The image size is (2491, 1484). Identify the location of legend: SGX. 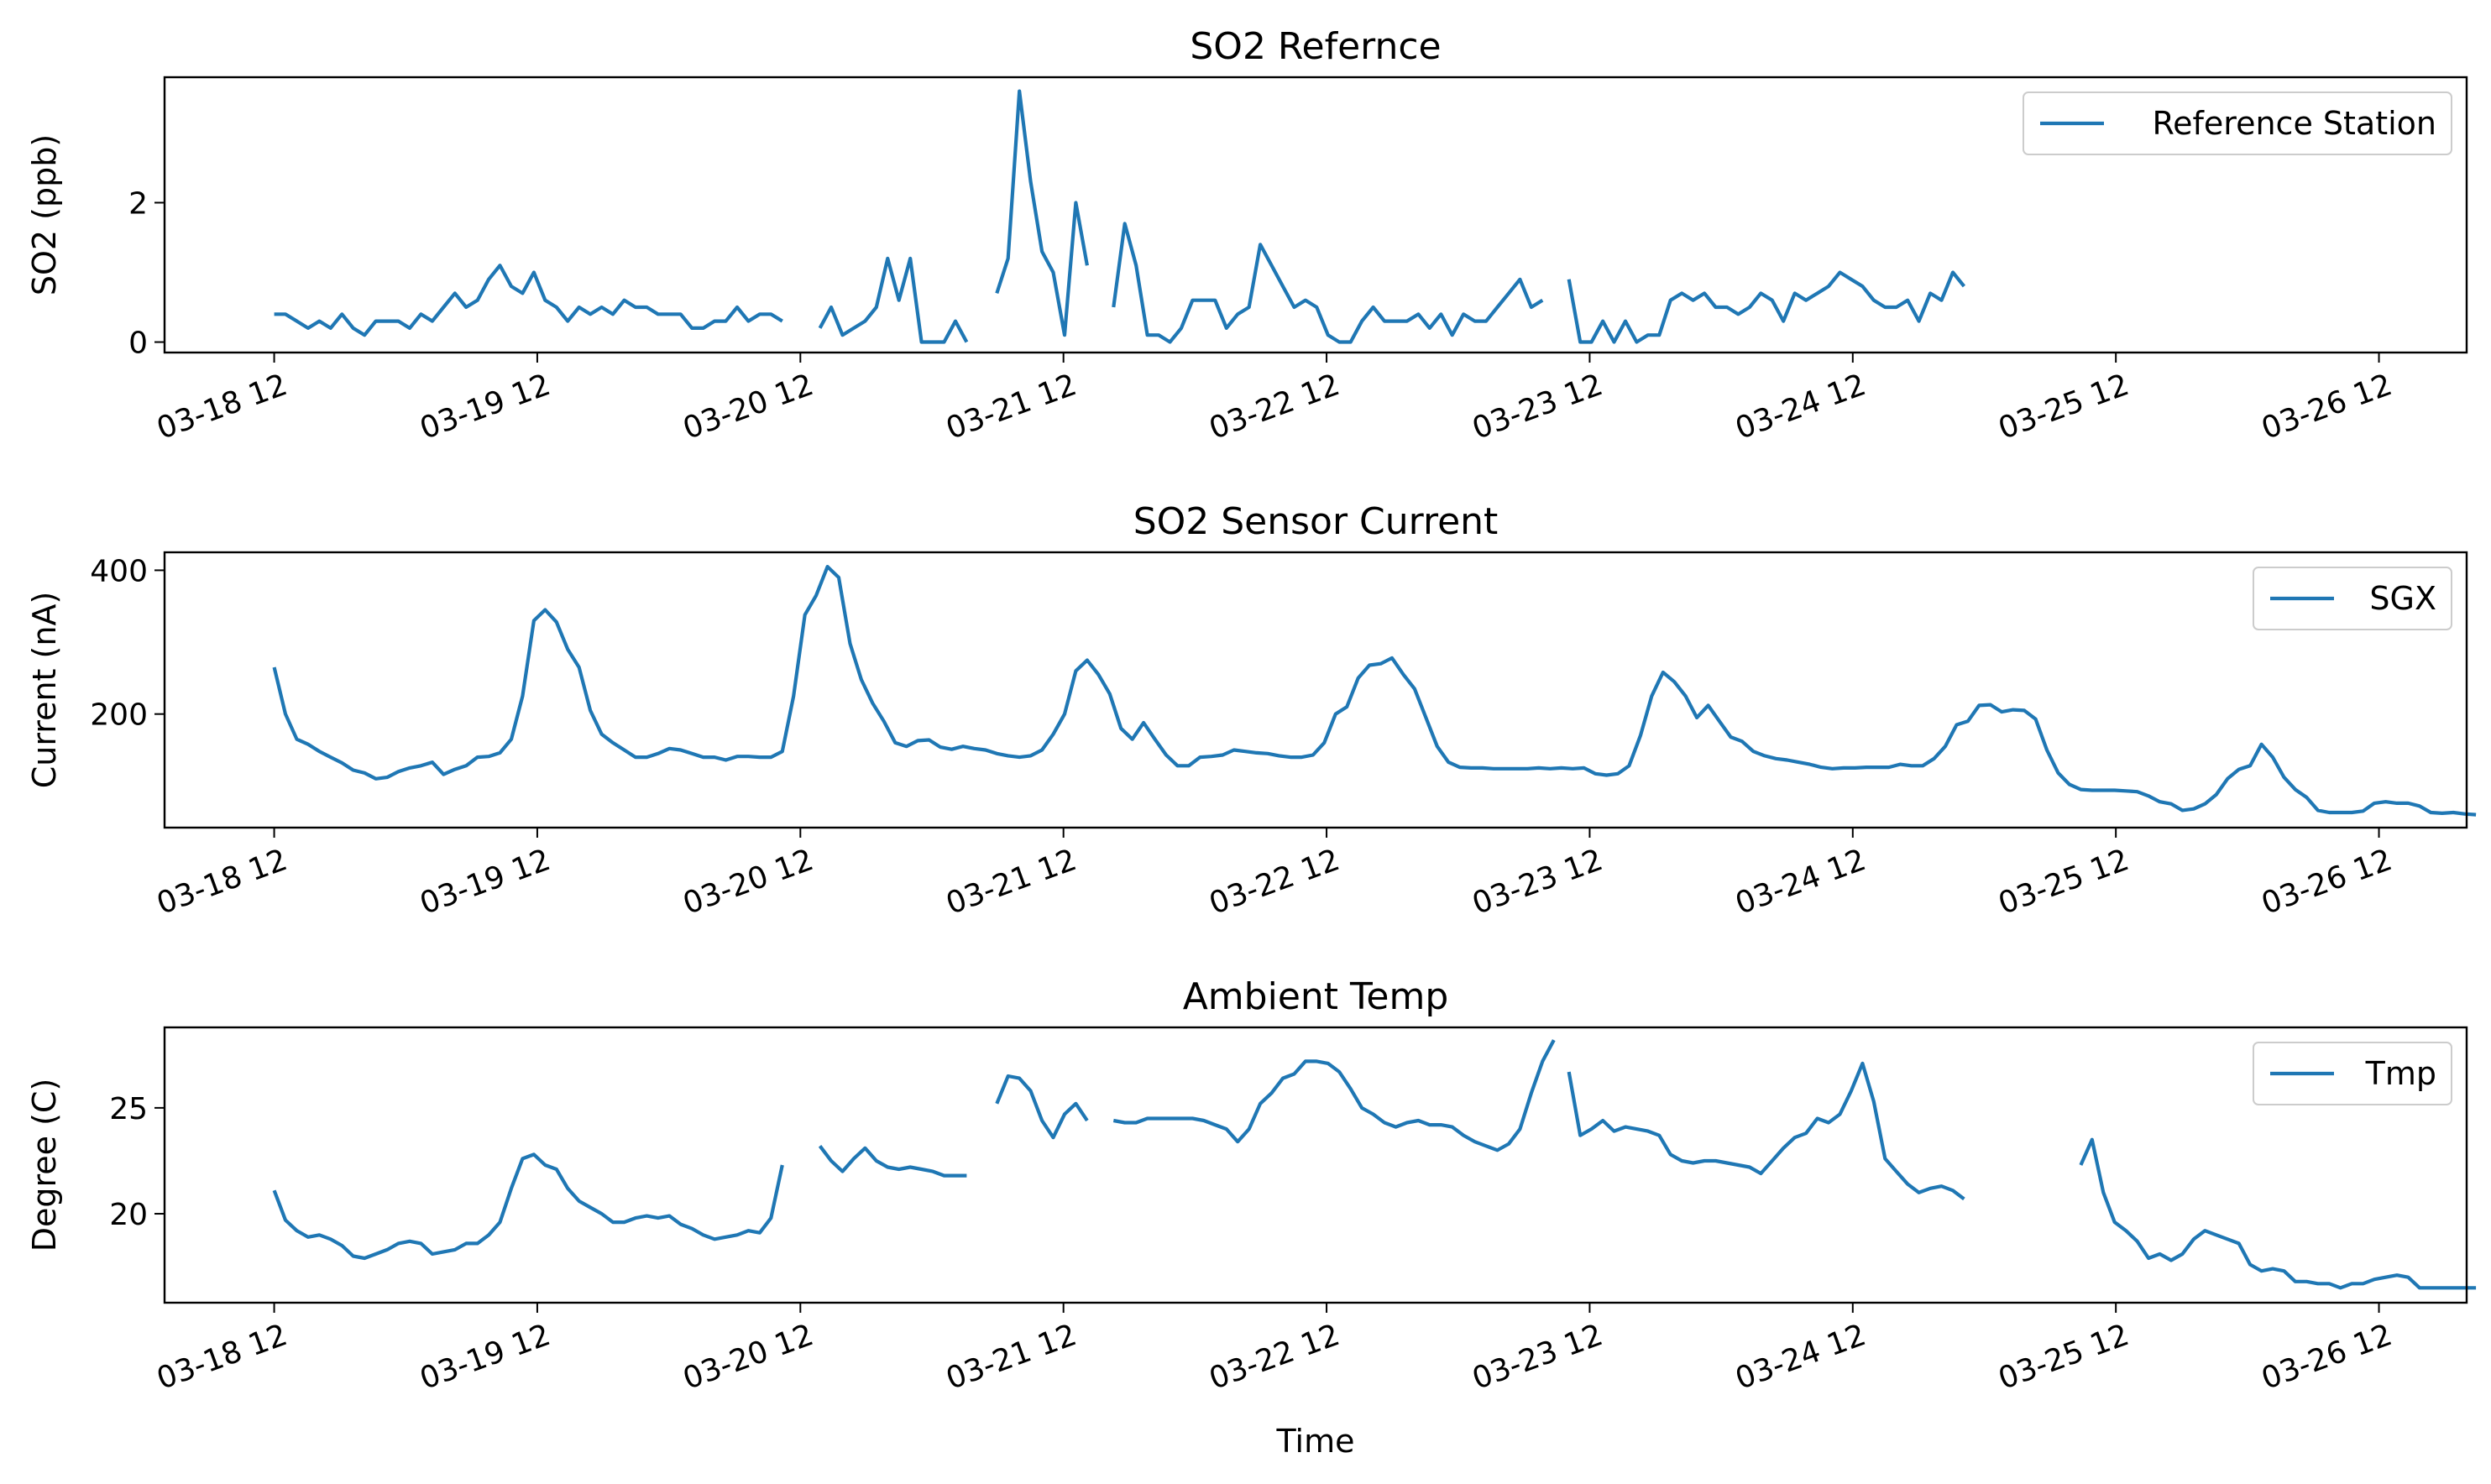
(2353, 598).